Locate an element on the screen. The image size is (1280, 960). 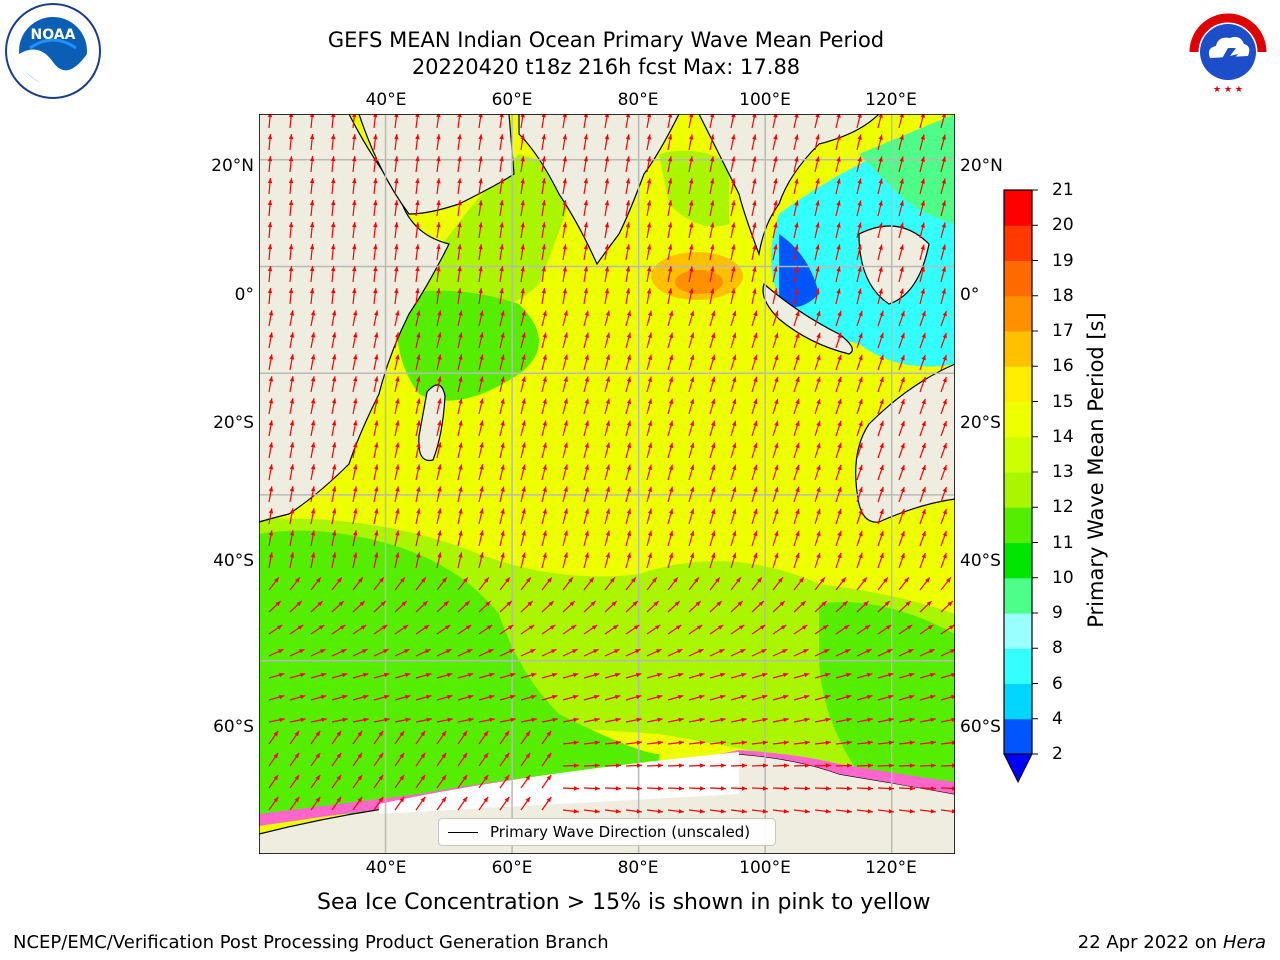
colorbar-tick: 19 is located at coordinates (1063, 260).